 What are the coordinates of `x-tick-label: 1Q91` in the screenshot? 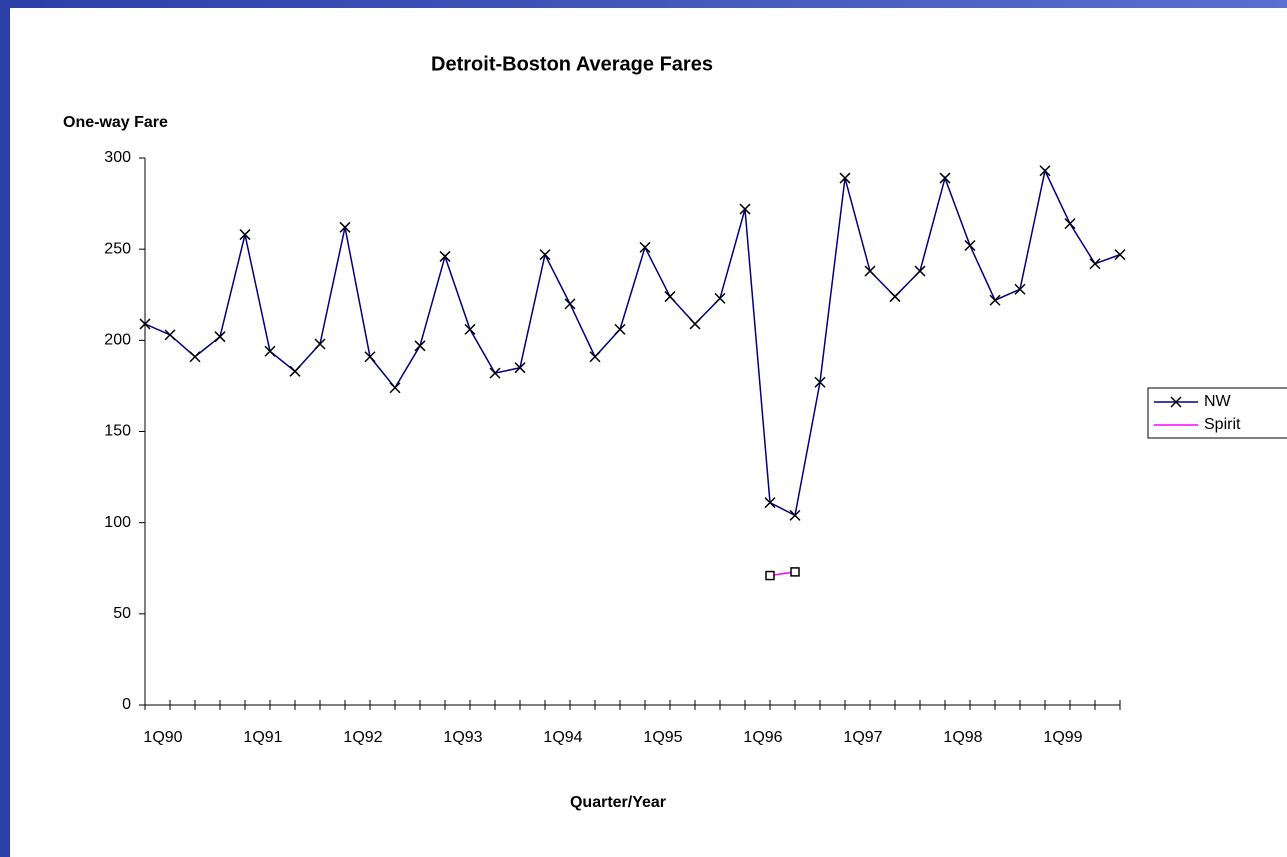 It's located at (262, 737).